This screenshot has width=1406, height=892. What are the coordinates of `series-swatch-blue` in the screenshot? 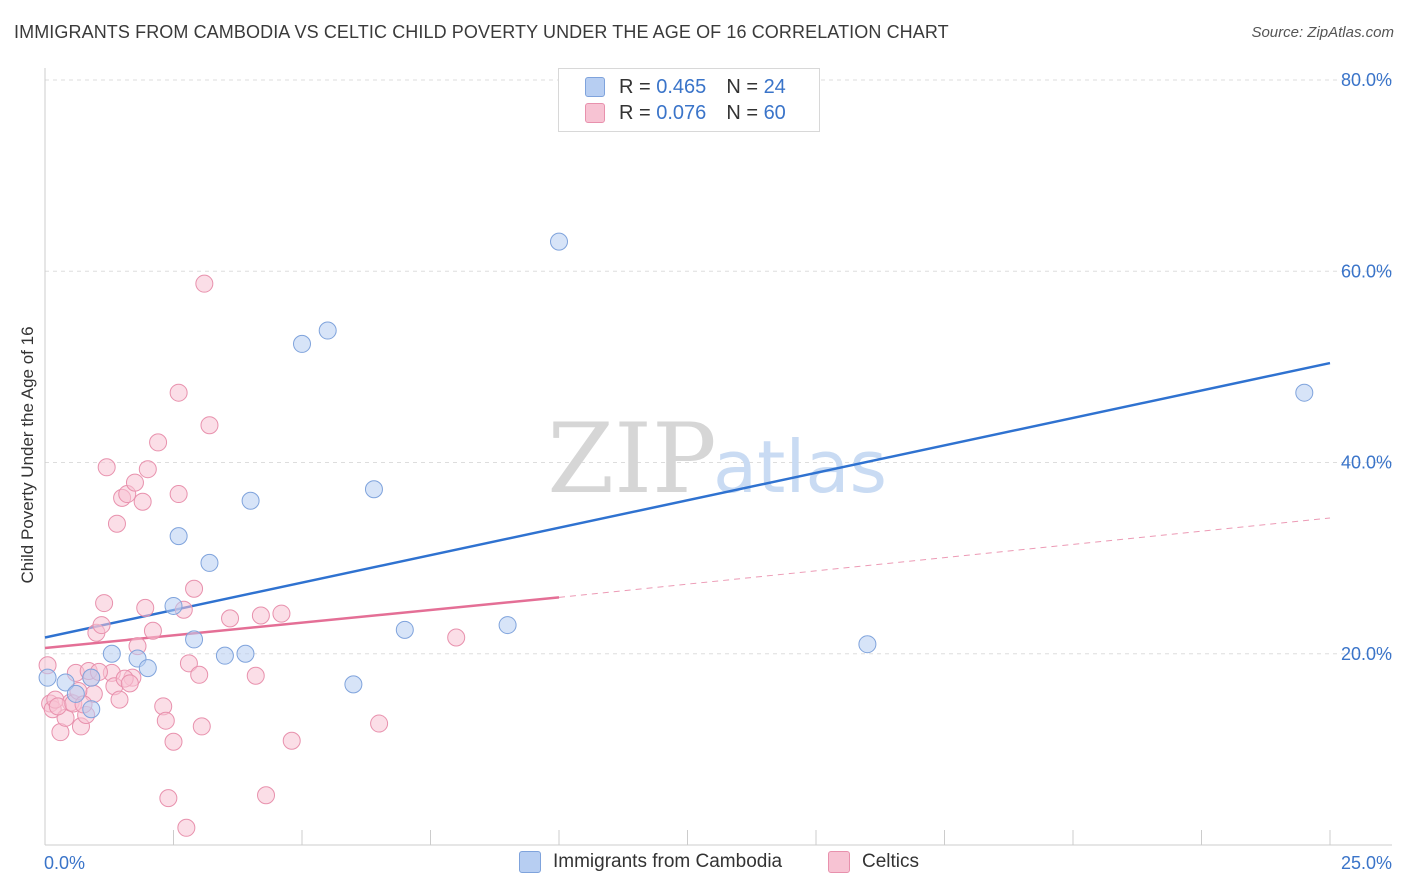 It's located at (530, 862).